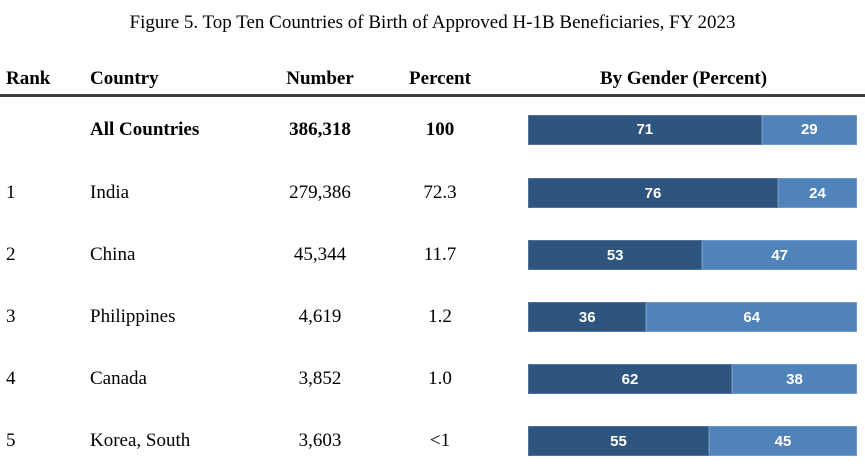 The height and width of the screenshot is (467, 865). I want to click on header-gender: By Gender (Percent), so click(683, 78).